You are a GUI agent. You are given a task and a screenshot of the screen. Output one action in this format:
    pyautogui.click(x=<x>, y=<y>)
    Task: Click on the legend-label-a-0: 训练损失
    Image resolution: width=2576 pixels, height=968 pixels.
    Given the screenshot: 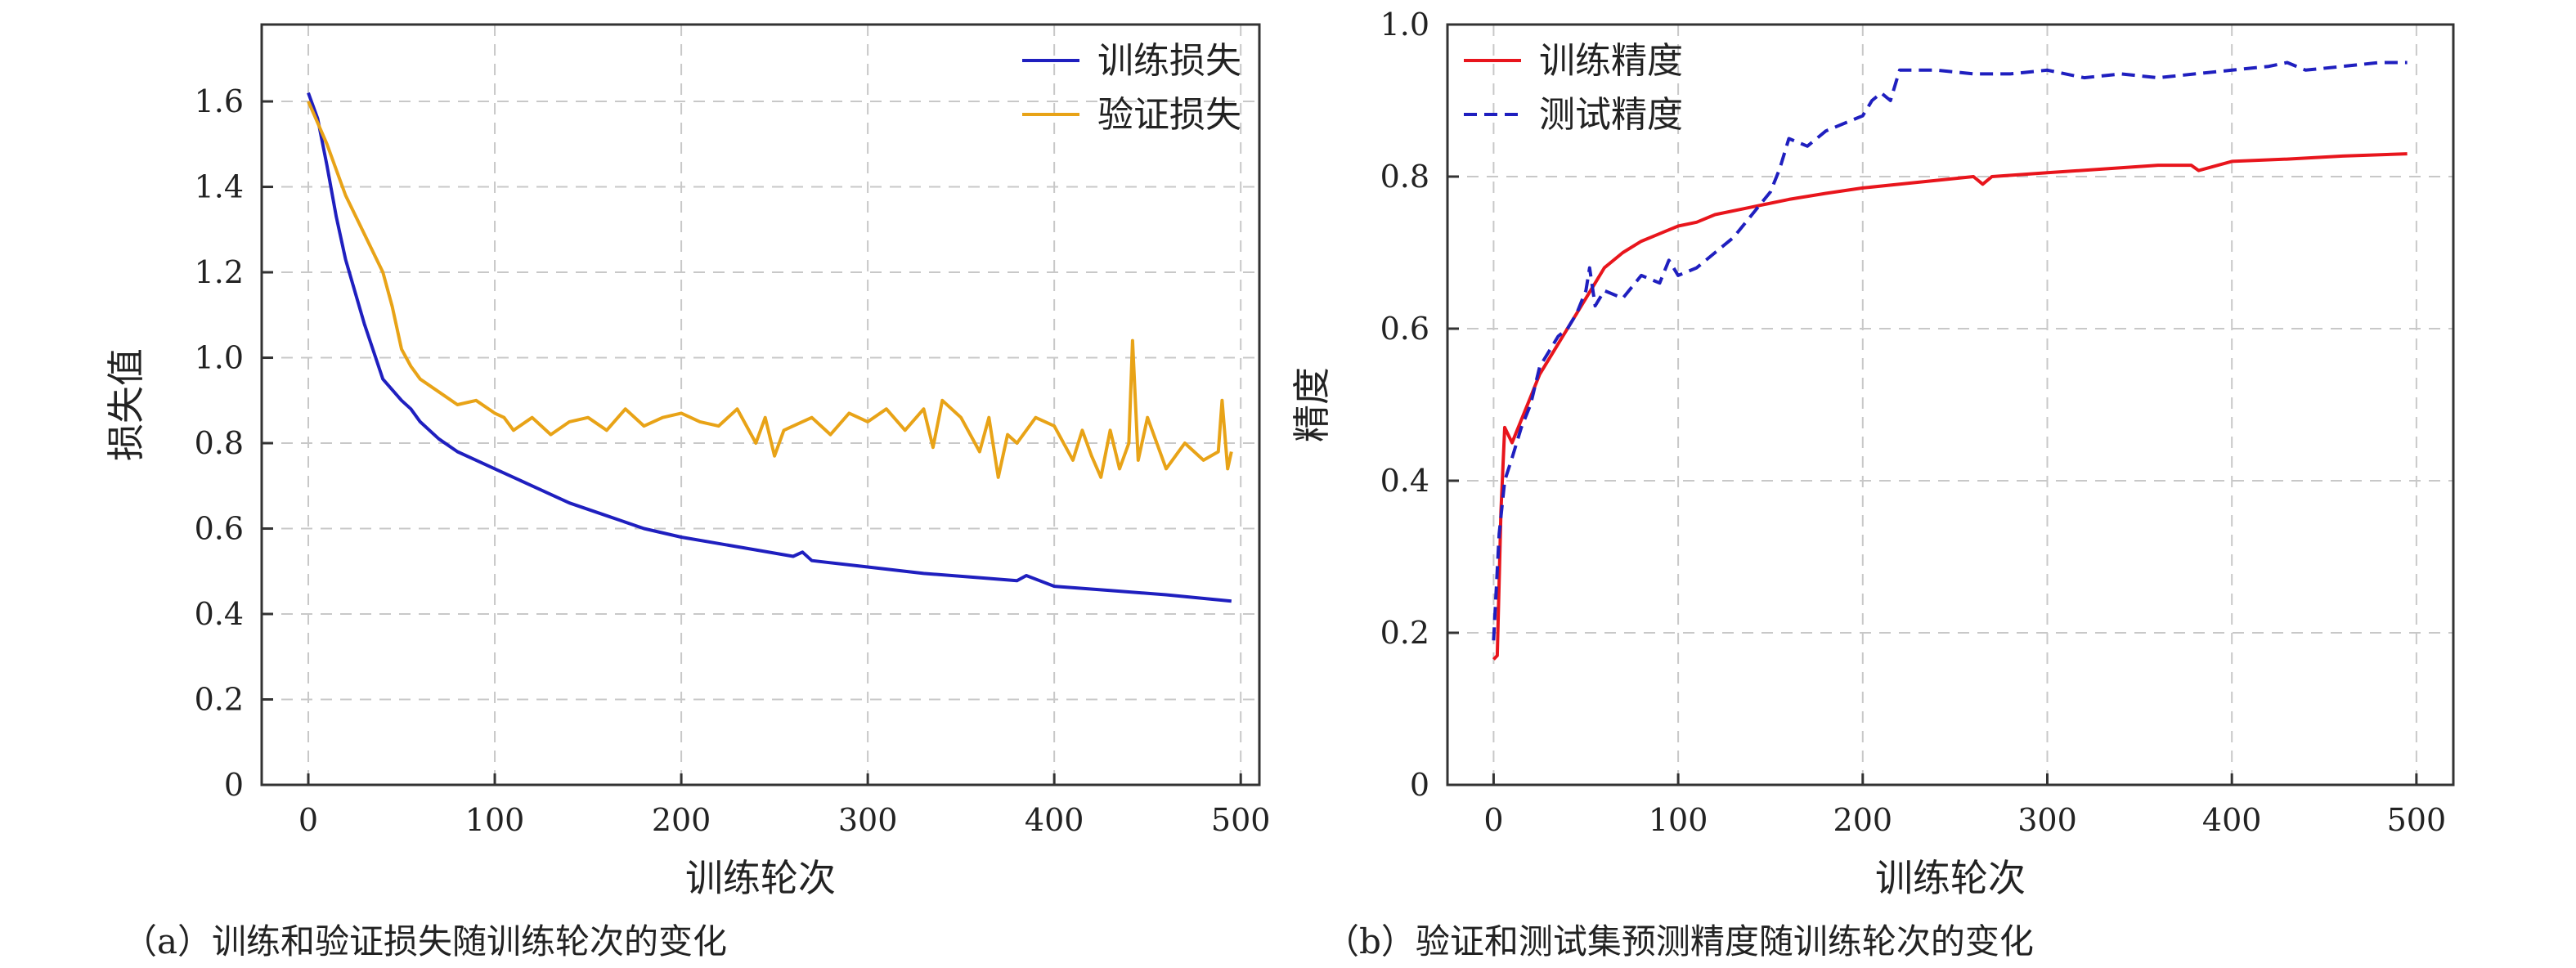 What is the action you would take?
    pyautogui.click(x=1169, y=61)
    